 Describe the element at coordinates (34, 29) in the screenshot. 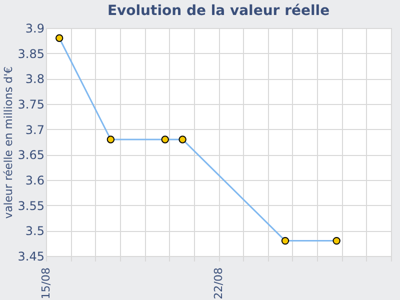

I see `y-tick-label: 3.9` at that location.